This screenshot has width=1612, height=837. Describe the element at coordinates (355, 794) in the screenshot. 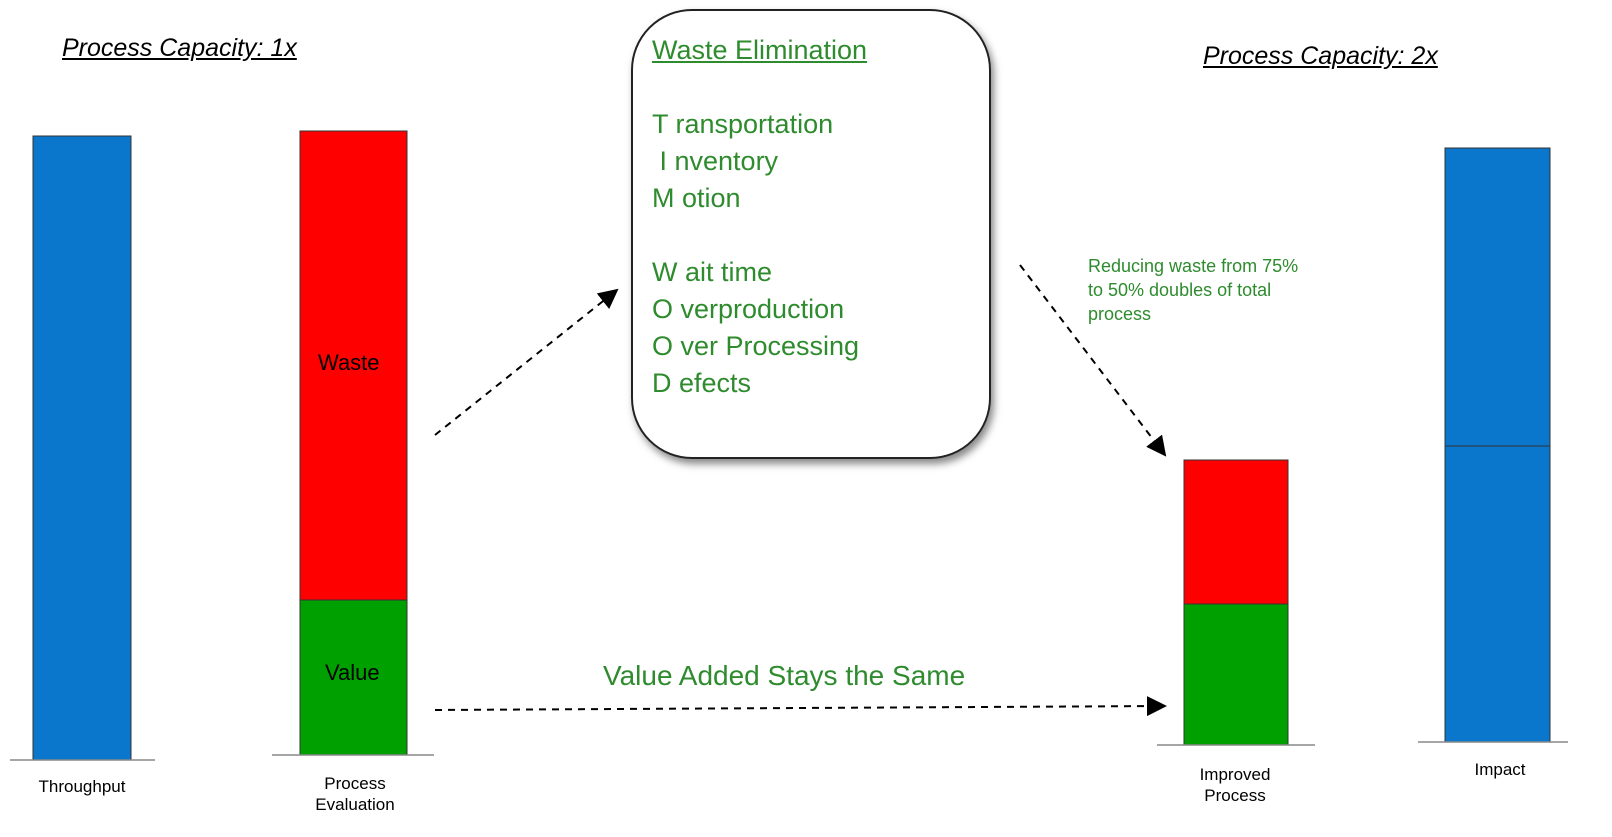

I see `bar-label: Process Evaluation` at that location.